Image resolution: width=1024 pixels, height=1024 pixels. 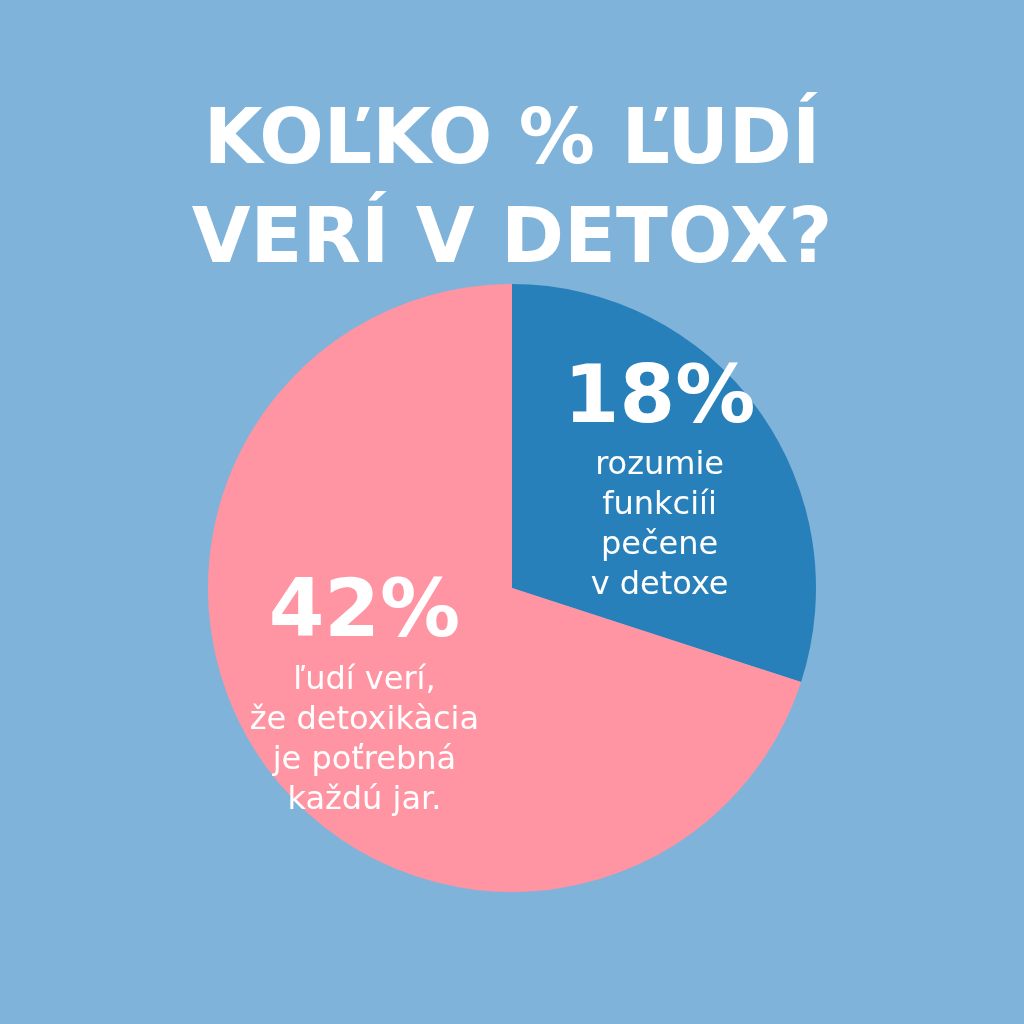 I want to click on slice-label: rozumie funkciíi pečene v detoxe, so click(x=659, y=523).